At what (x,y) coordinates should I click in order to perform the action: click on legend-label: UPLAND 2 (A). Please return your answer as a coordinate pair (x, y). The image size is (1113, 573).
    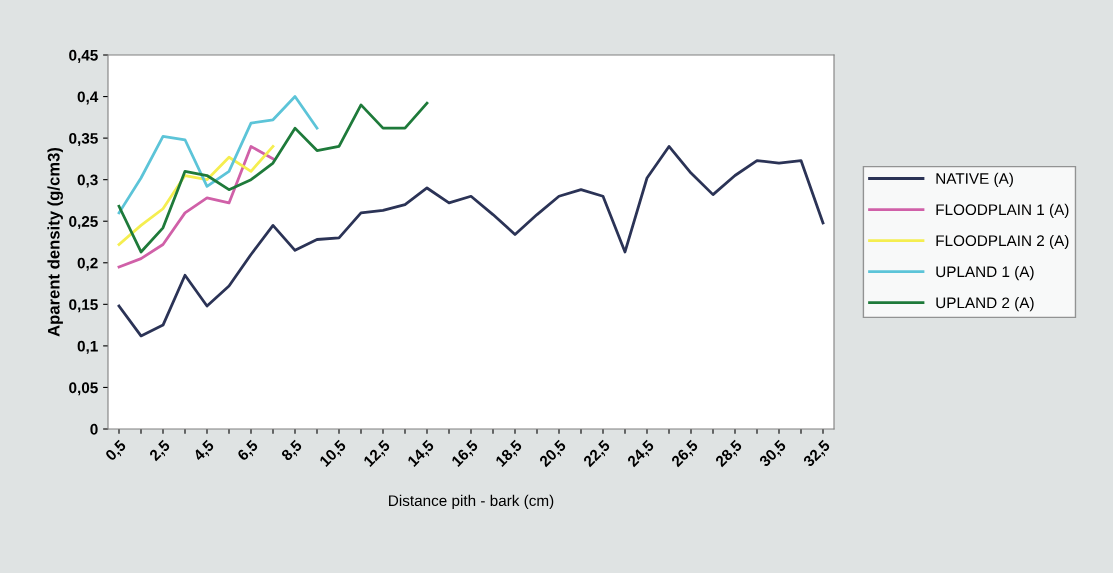
    Looking at the image, I should click on (985, 304).